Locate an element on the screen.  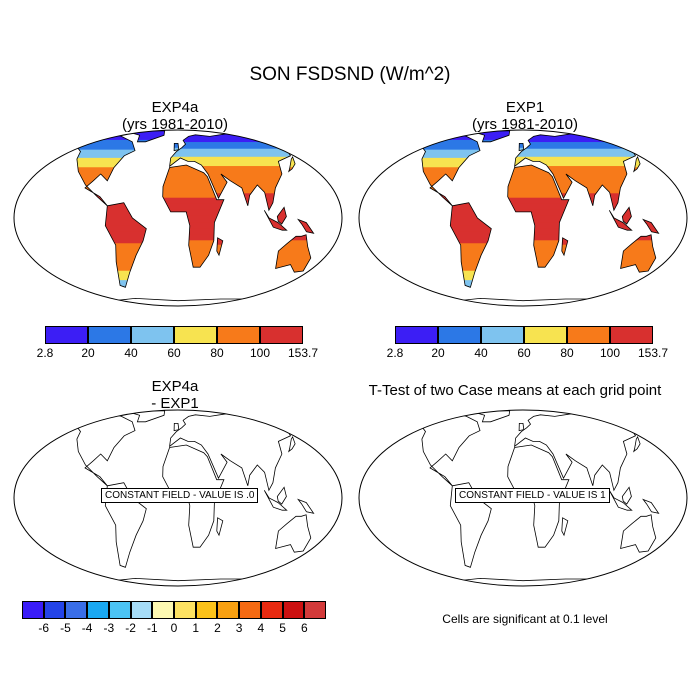
colorbar-diff: -6 -5 -4 -3 -2 -1 0 1 2 3 4 5 6 is located at coordinates (174, 618).